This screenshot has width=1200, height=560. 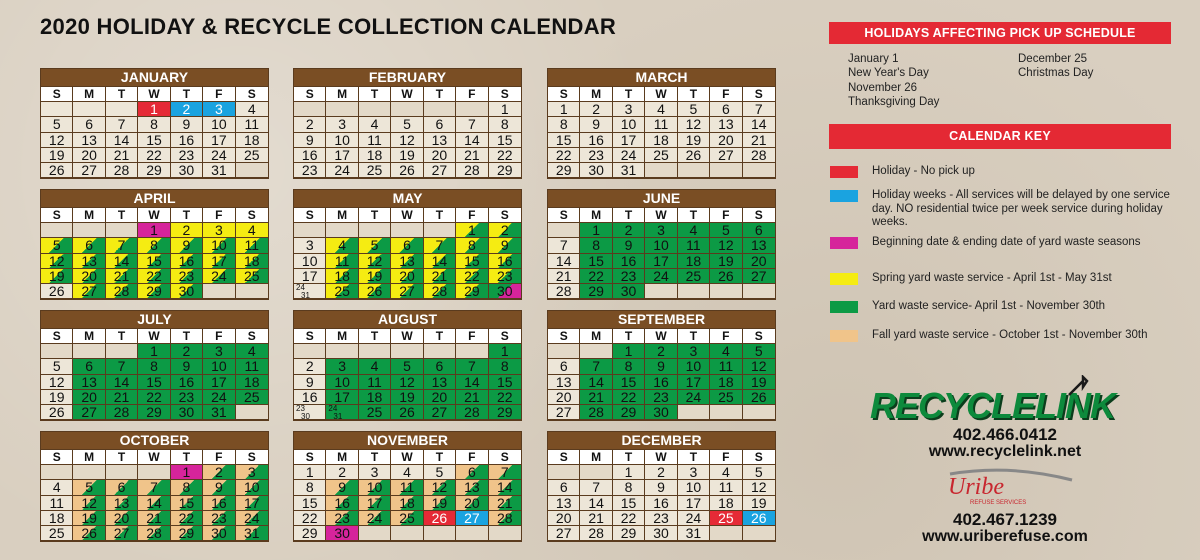 I want to click on holiday-name: Christmas Day, so click(x=1056, y=73).